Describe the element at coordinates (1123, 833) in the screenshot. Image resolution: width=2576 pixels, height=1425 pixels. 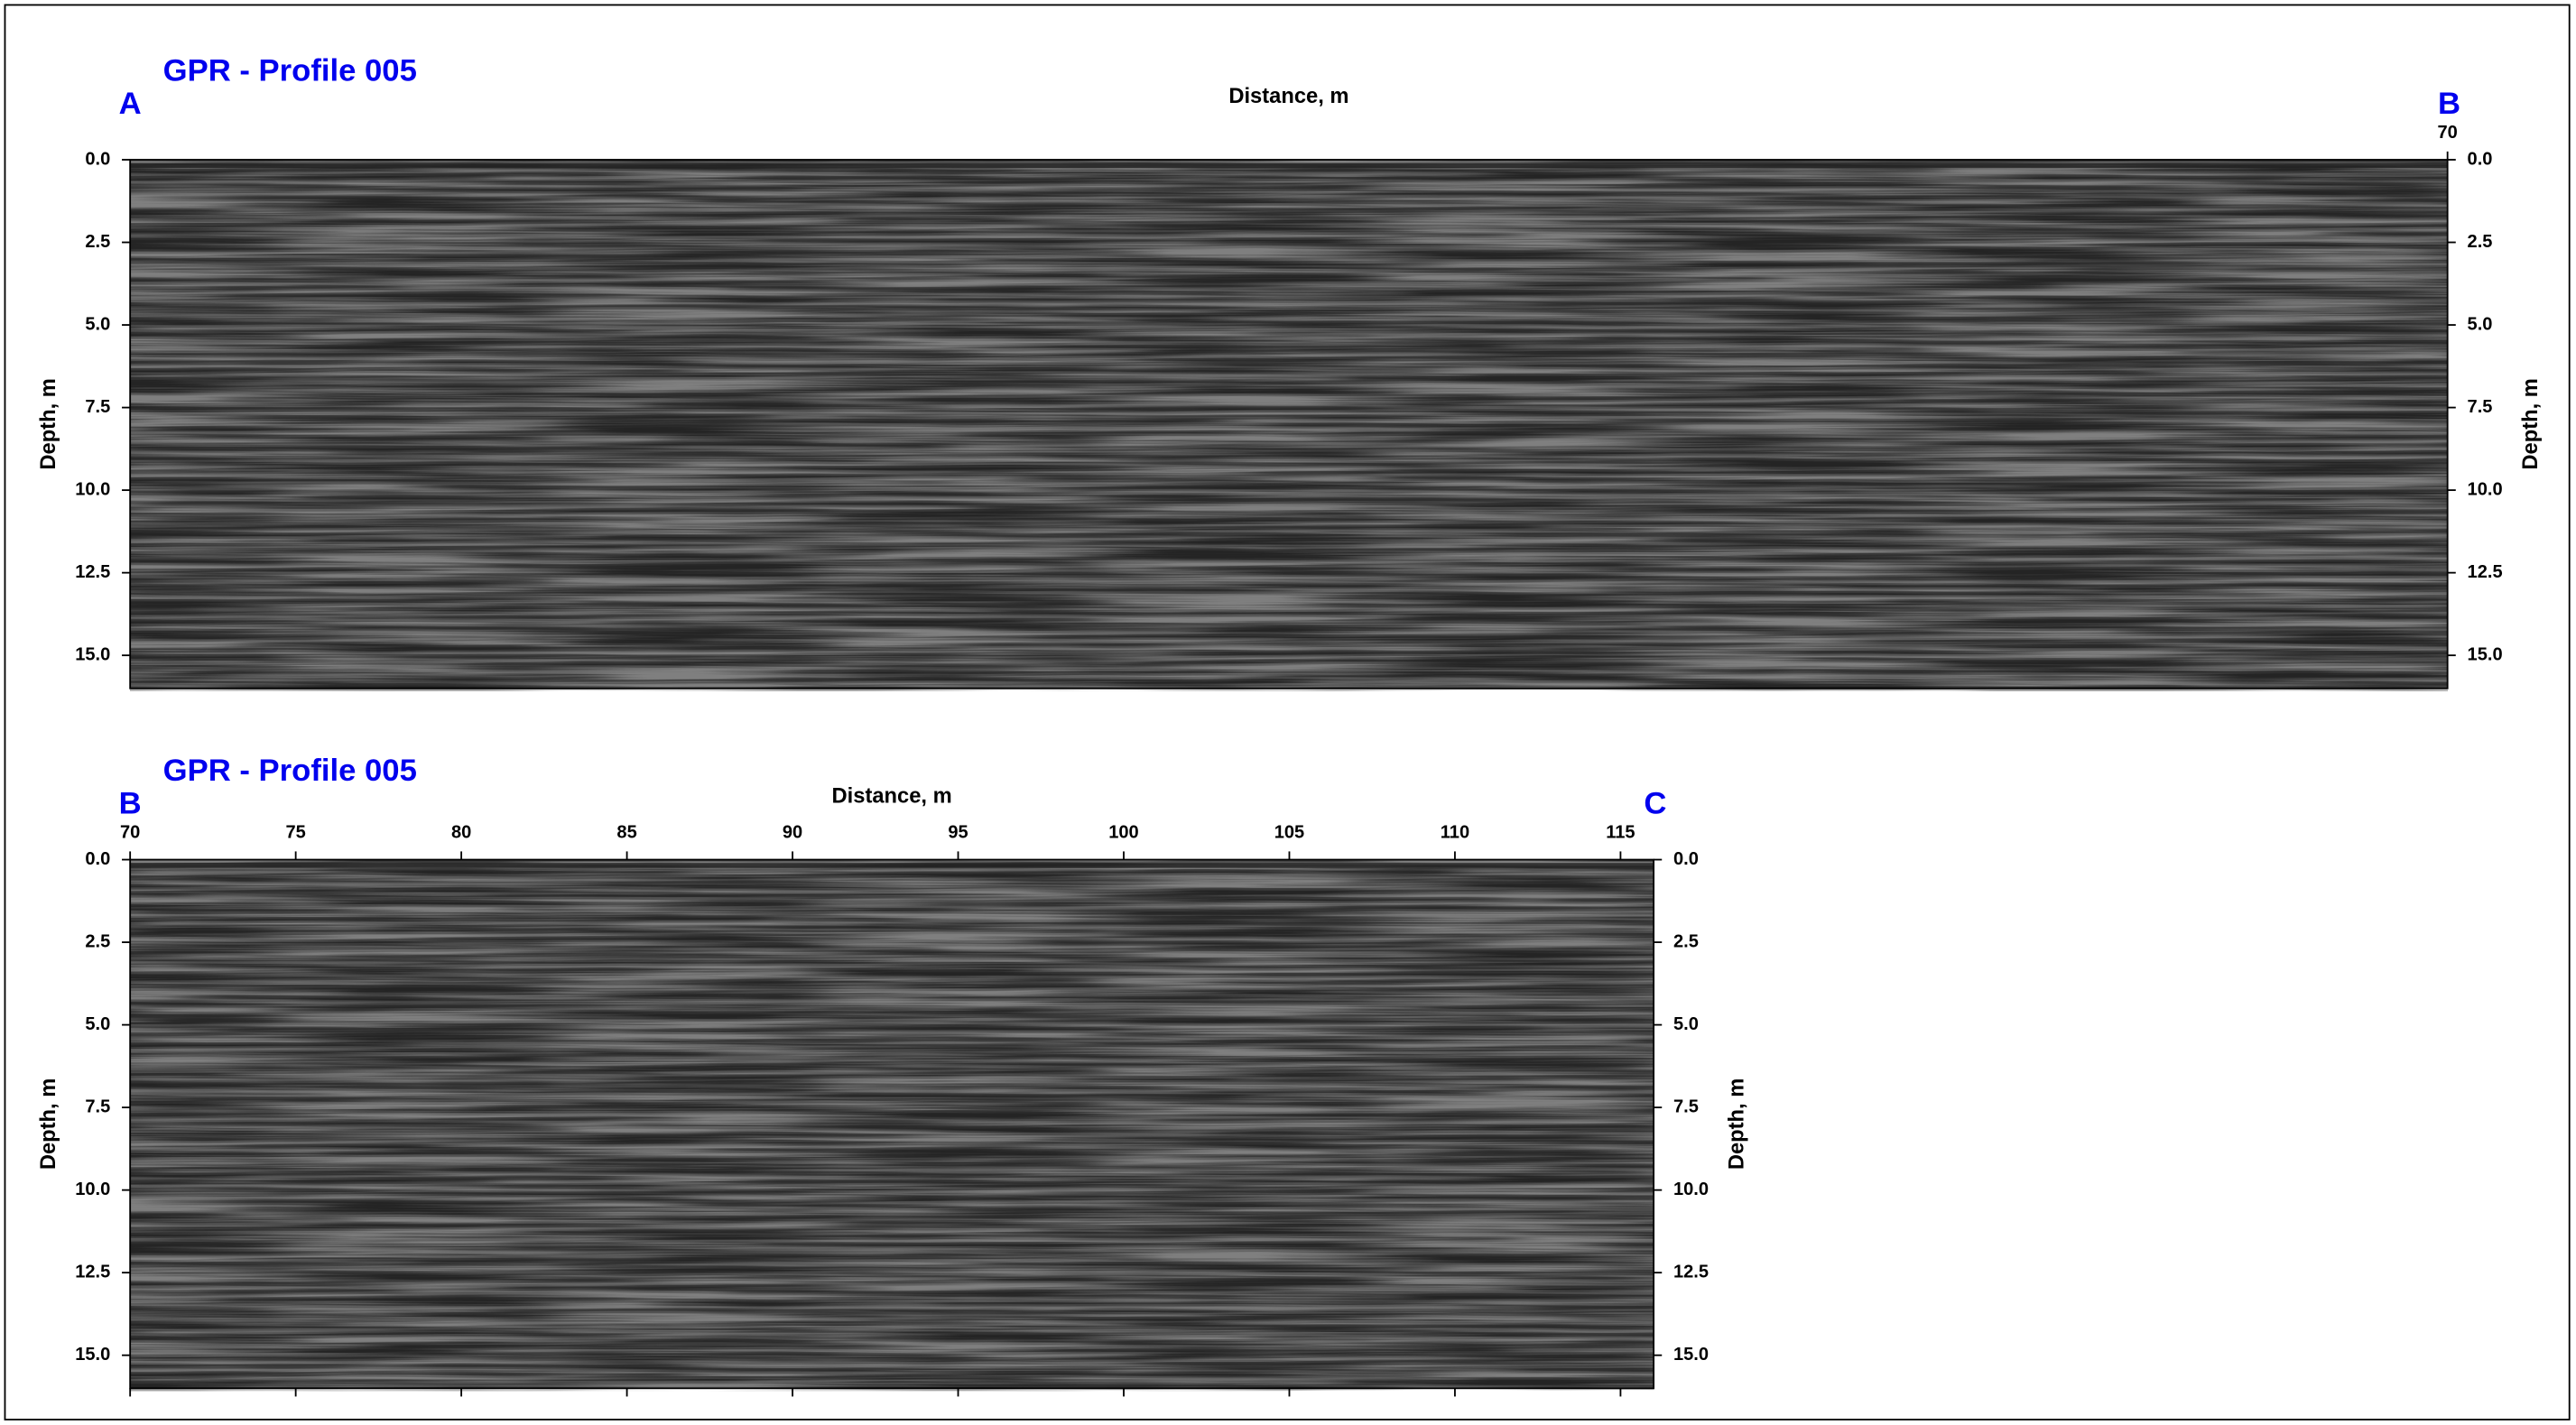
I see `x-tick-label: 100` at that location.